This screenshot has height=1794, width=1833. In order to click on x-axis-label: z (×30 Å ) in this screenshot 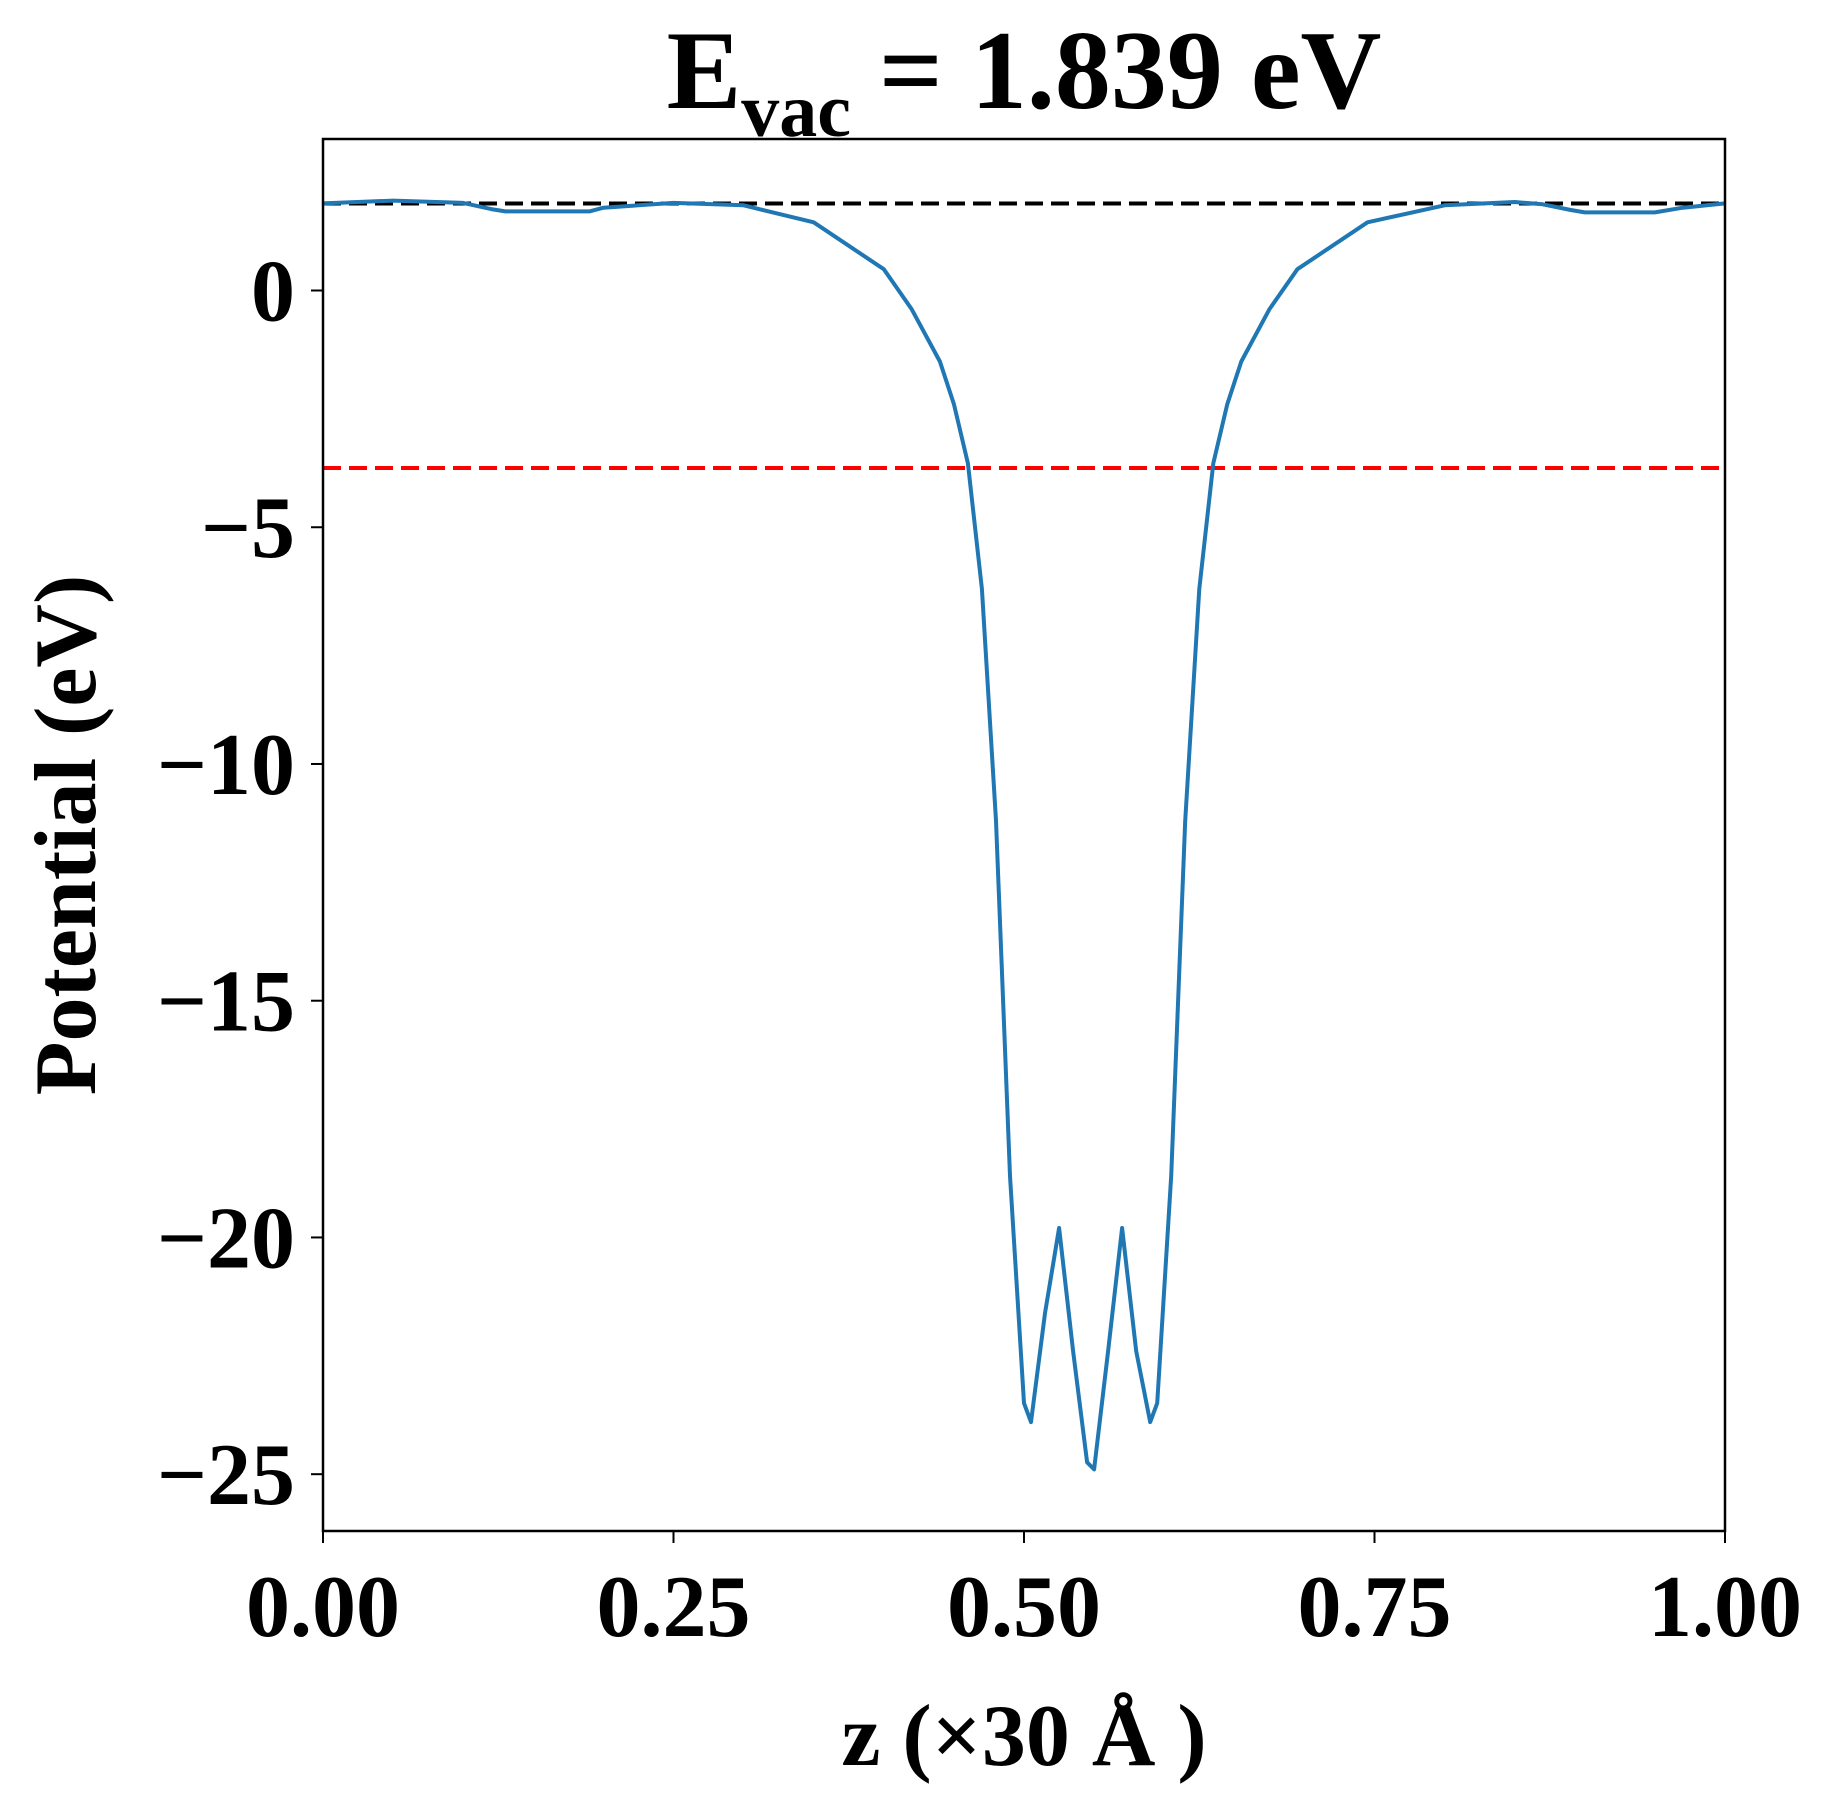, I will do `click(1023, 1736)`.